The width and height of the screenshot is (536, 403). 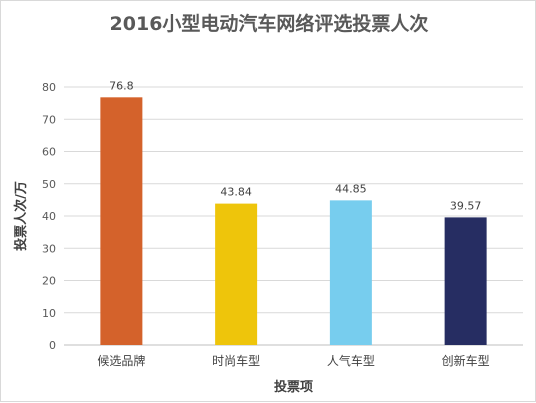 What do you see at coordinates (49, 152) in the screenshot?
I see `y-tick-label: 60` at bounding box center [49, 152].